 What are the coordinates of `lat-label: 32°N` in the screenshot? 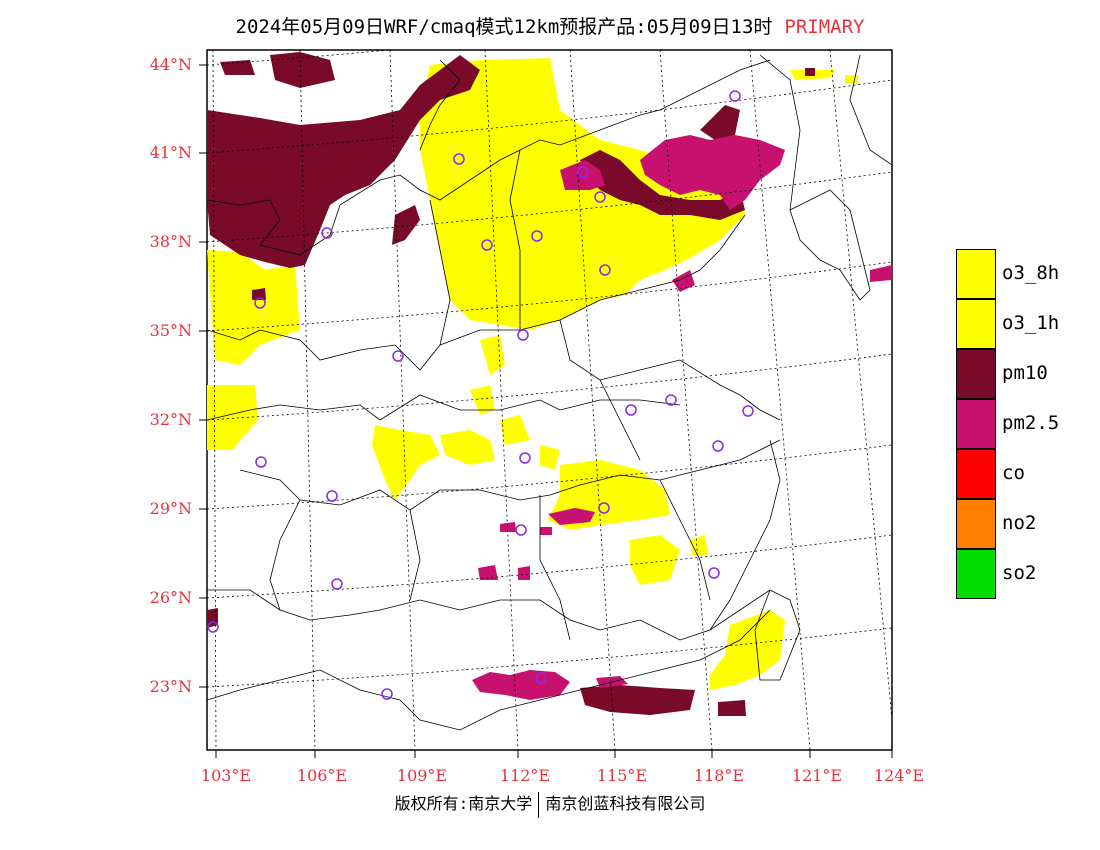 It's located at (170, 419).